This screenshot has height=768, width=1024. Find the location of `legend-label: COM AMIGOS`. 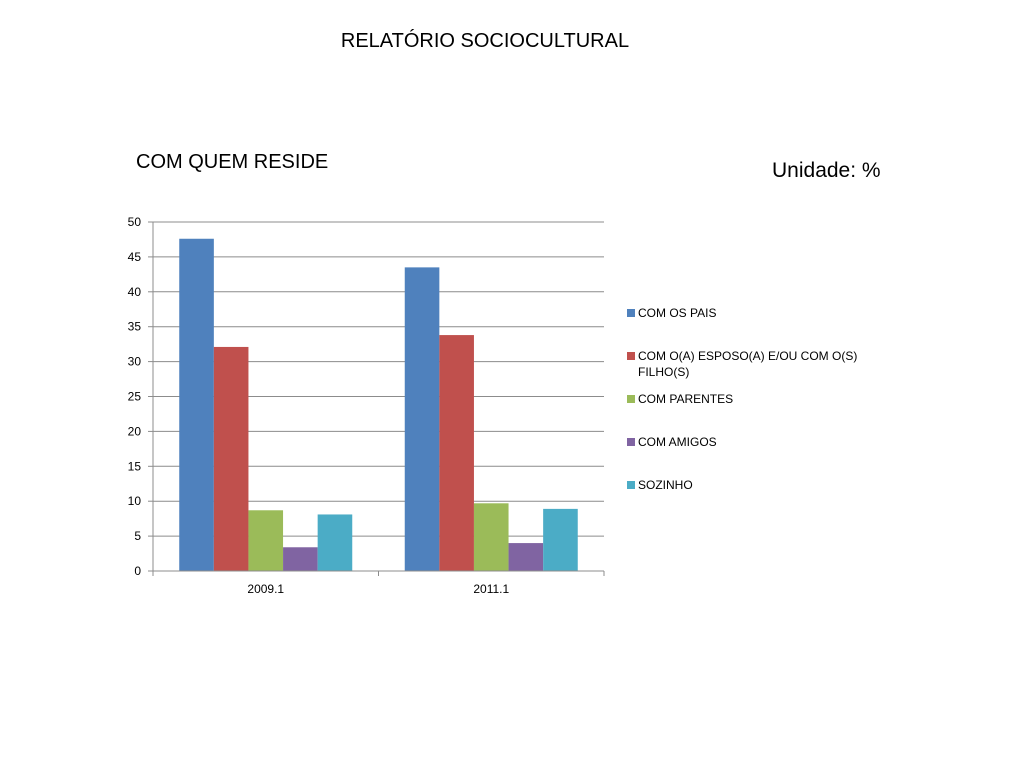

legend-label: COM AMIGOS is located at coordinates (677, 442).